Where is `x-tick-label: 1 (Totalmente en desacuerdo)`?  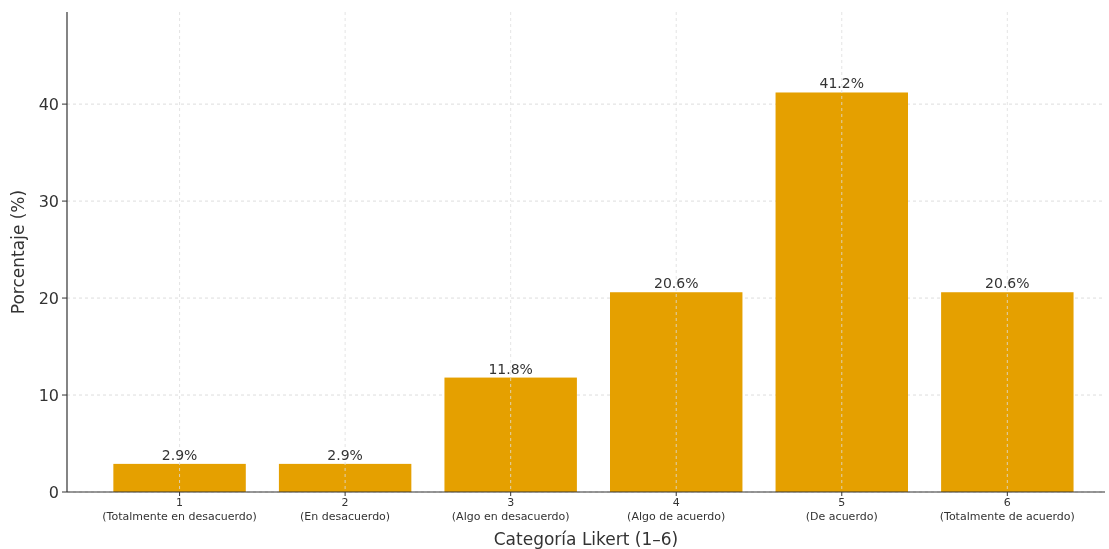 x-tick-label: 1 (Totalmente en desacuerdo) is located at coordinates (179, 509).